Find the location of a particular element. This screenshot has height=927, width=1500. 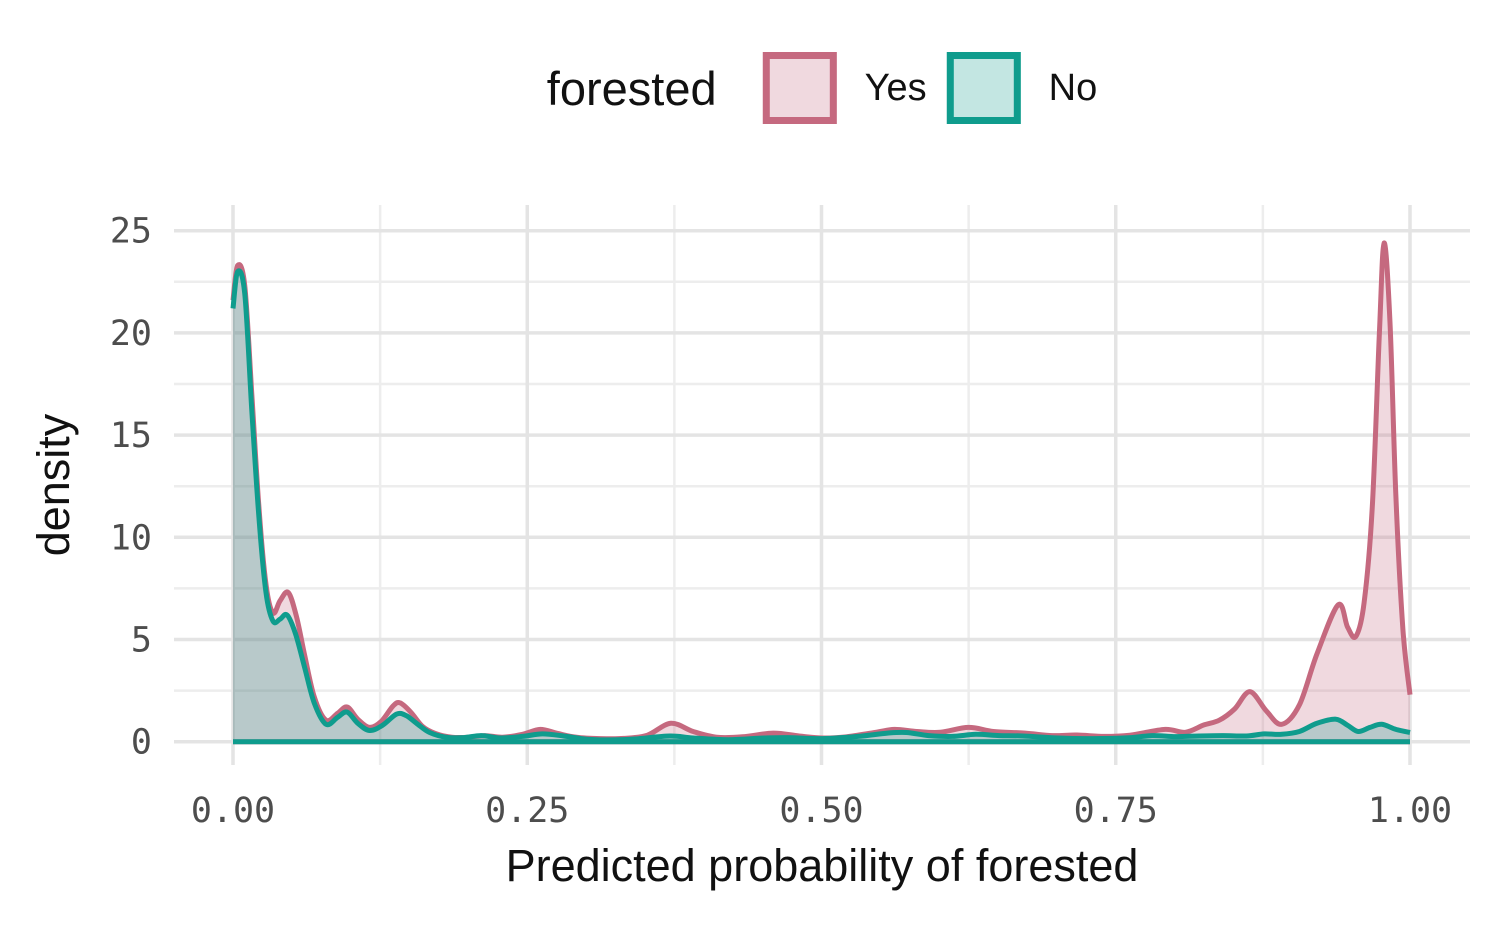

x-tick-label: 0.25 is located at coordinates (527, 811).